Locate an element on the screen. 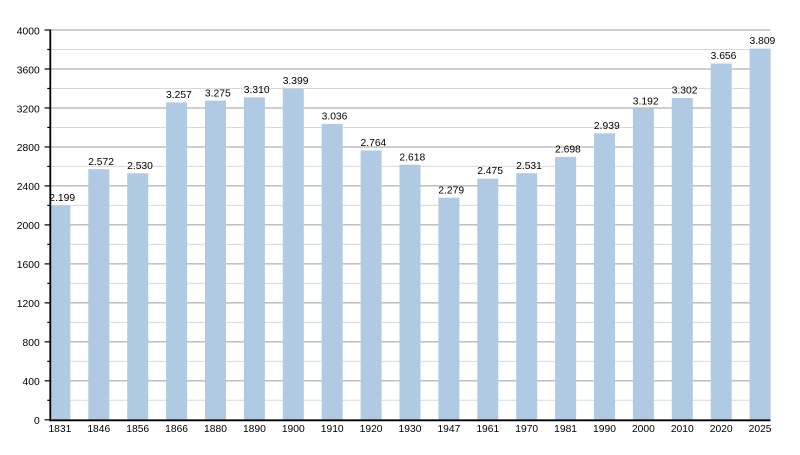  svg-text: 3.036 is located at coordinates (335, 117).